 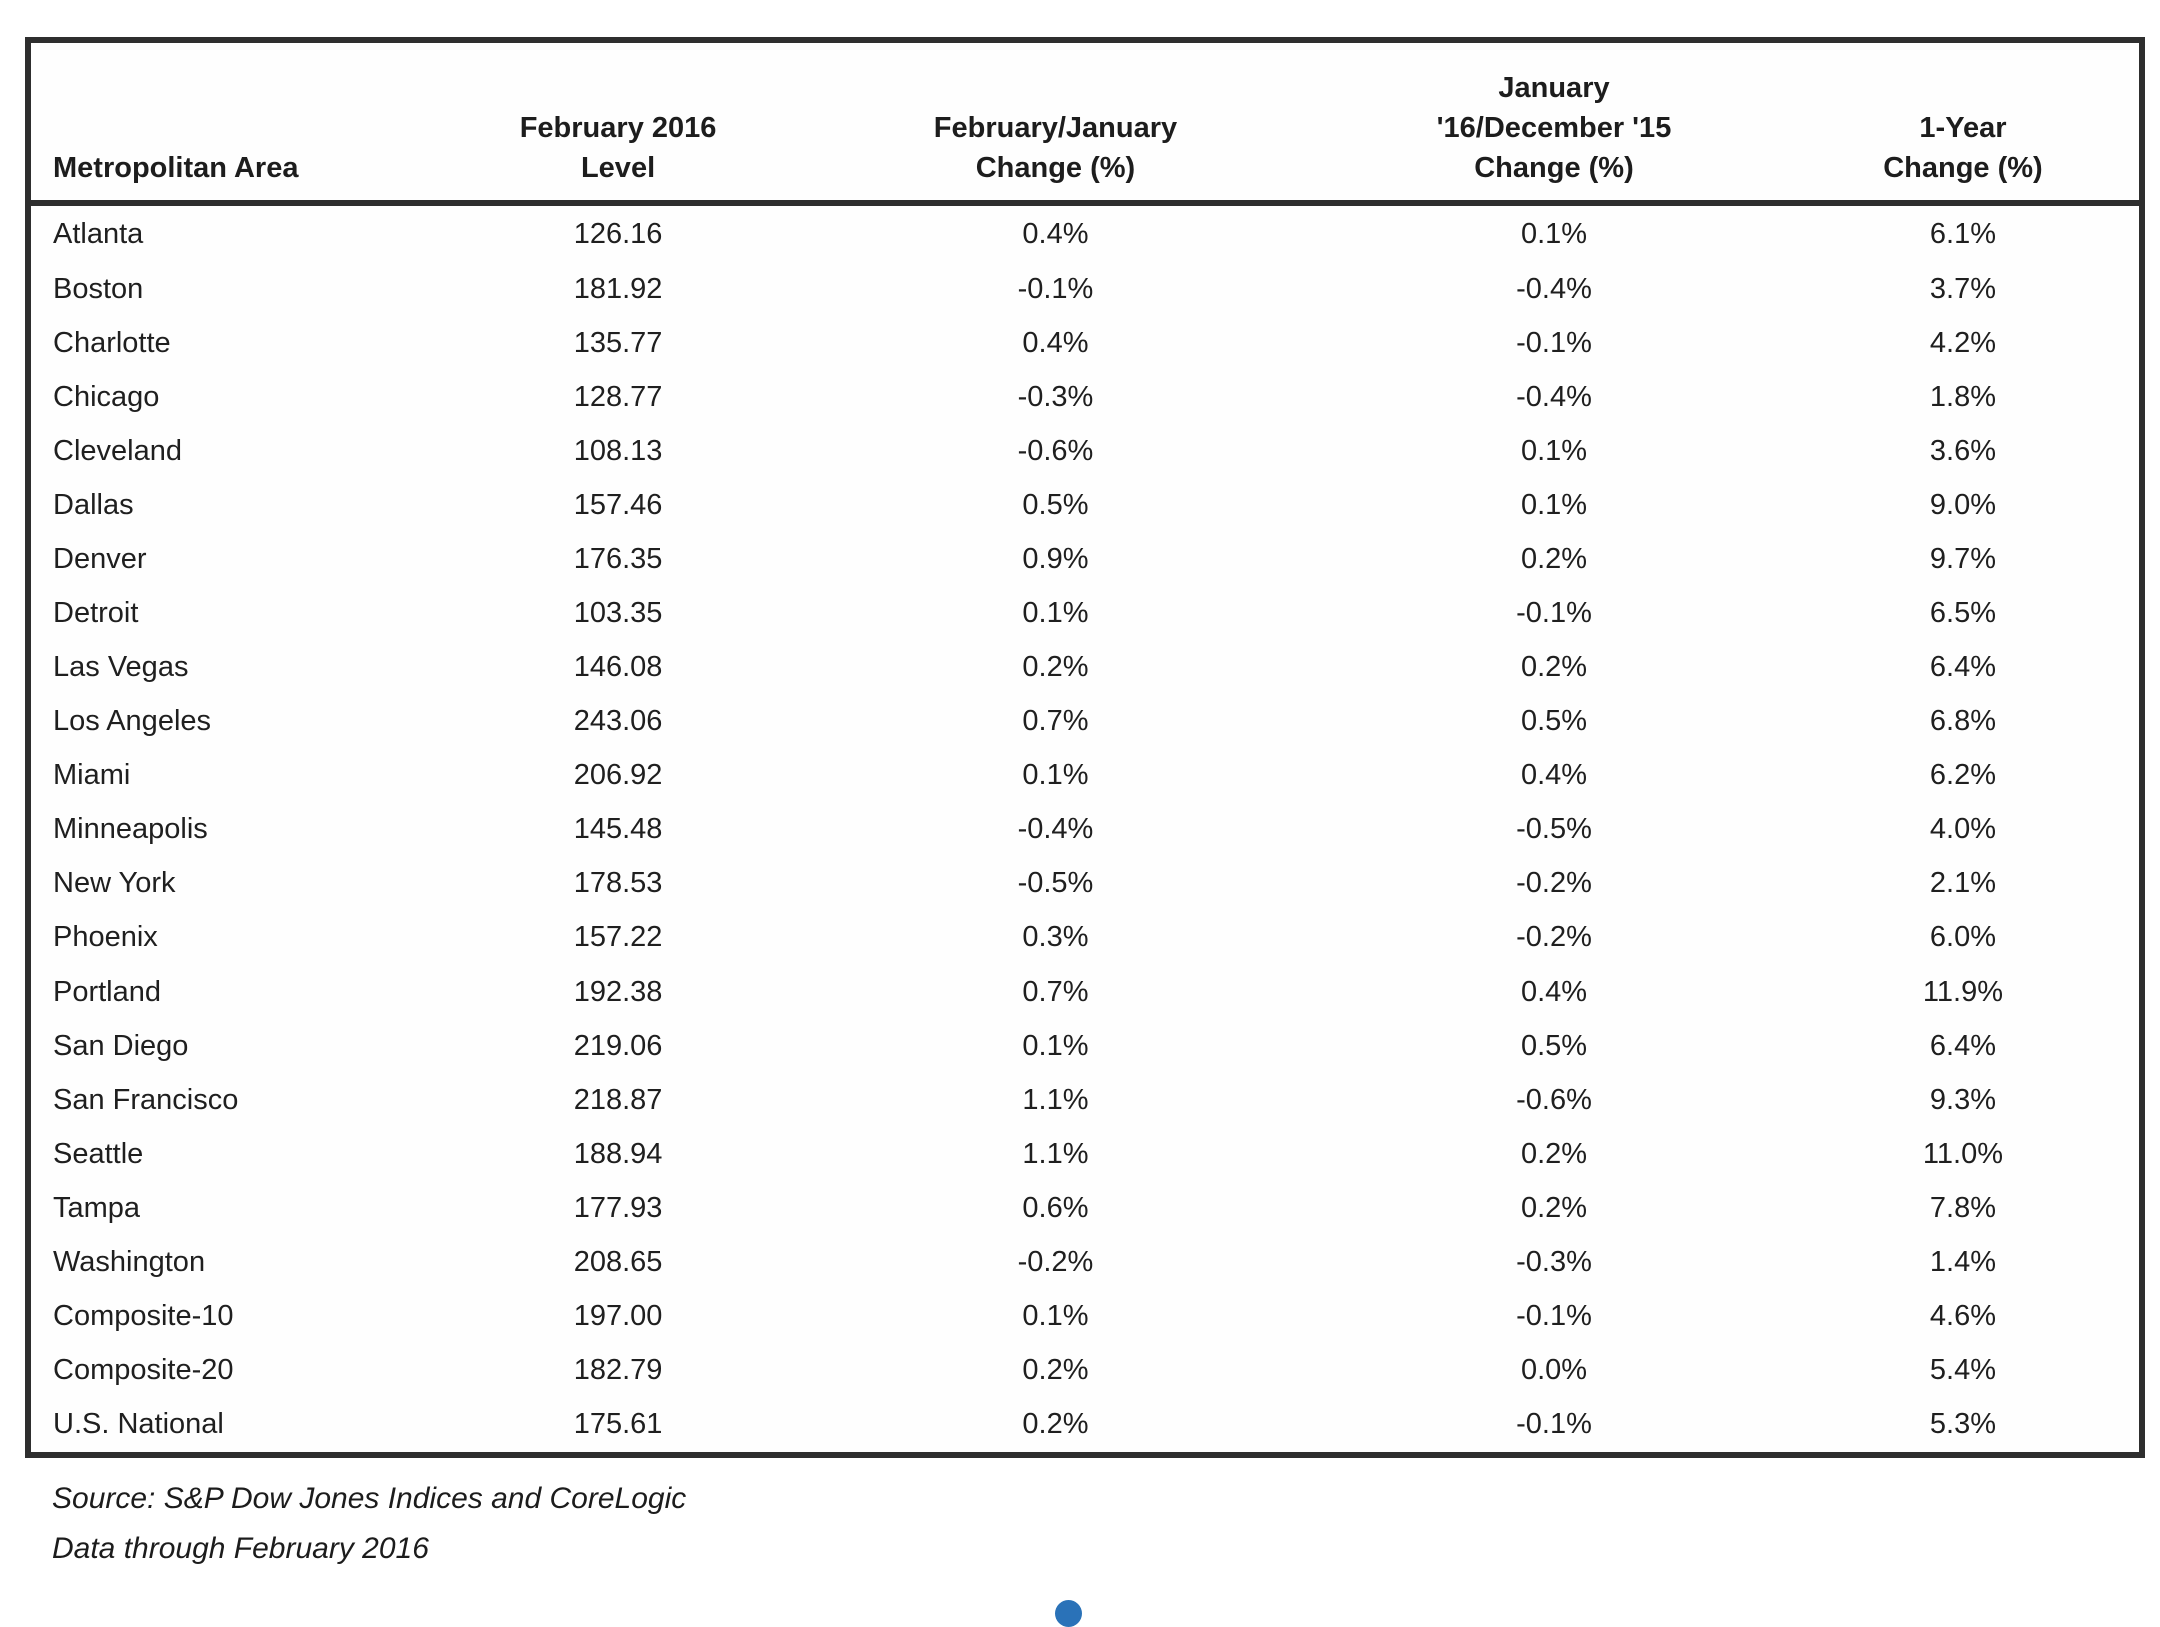 I want to click on cell-prev: 0.5%, so click(x=1554, y=1045).